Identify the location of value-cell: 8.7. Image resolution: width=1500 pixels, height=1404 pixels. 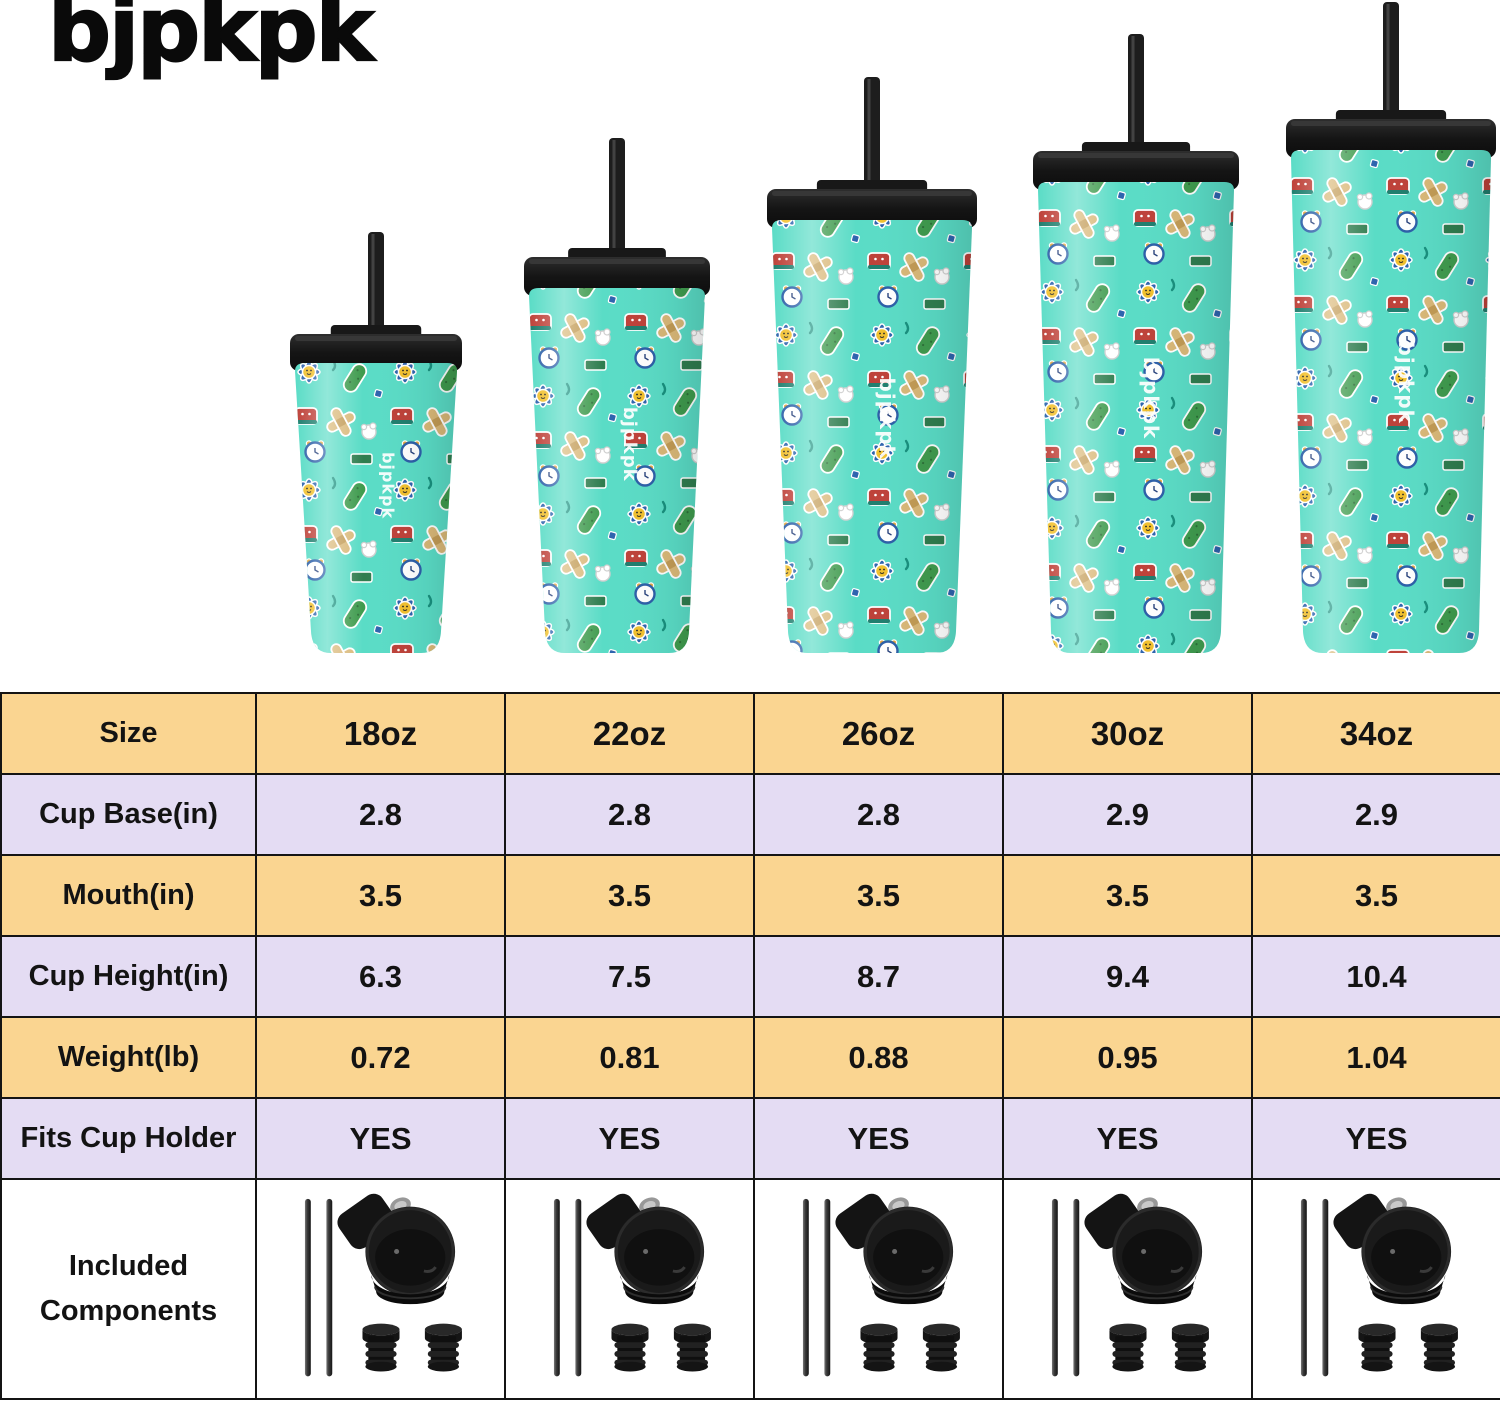
(878, 976).